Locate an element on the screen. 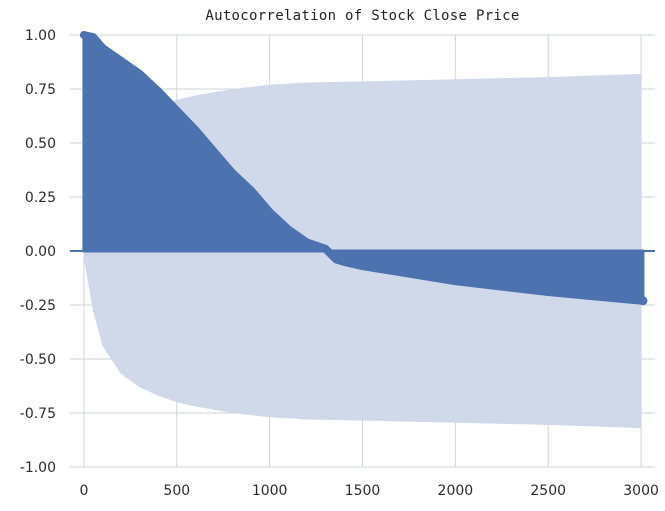  x-axis-tick-labels: 0 500 1000 1500 2000 2500 3000 is located at coordinates (368, 491).